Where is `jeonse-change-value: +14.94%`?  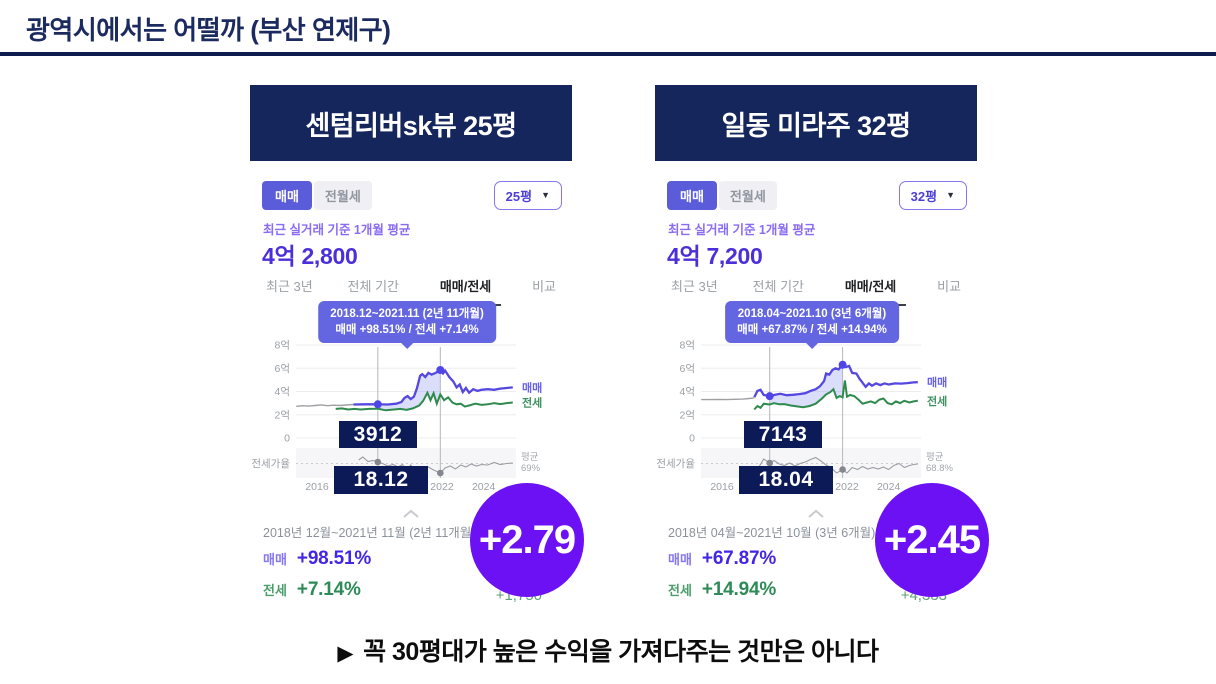
jeonse-change-value: +14.94% is located at coordinates (739, 589).